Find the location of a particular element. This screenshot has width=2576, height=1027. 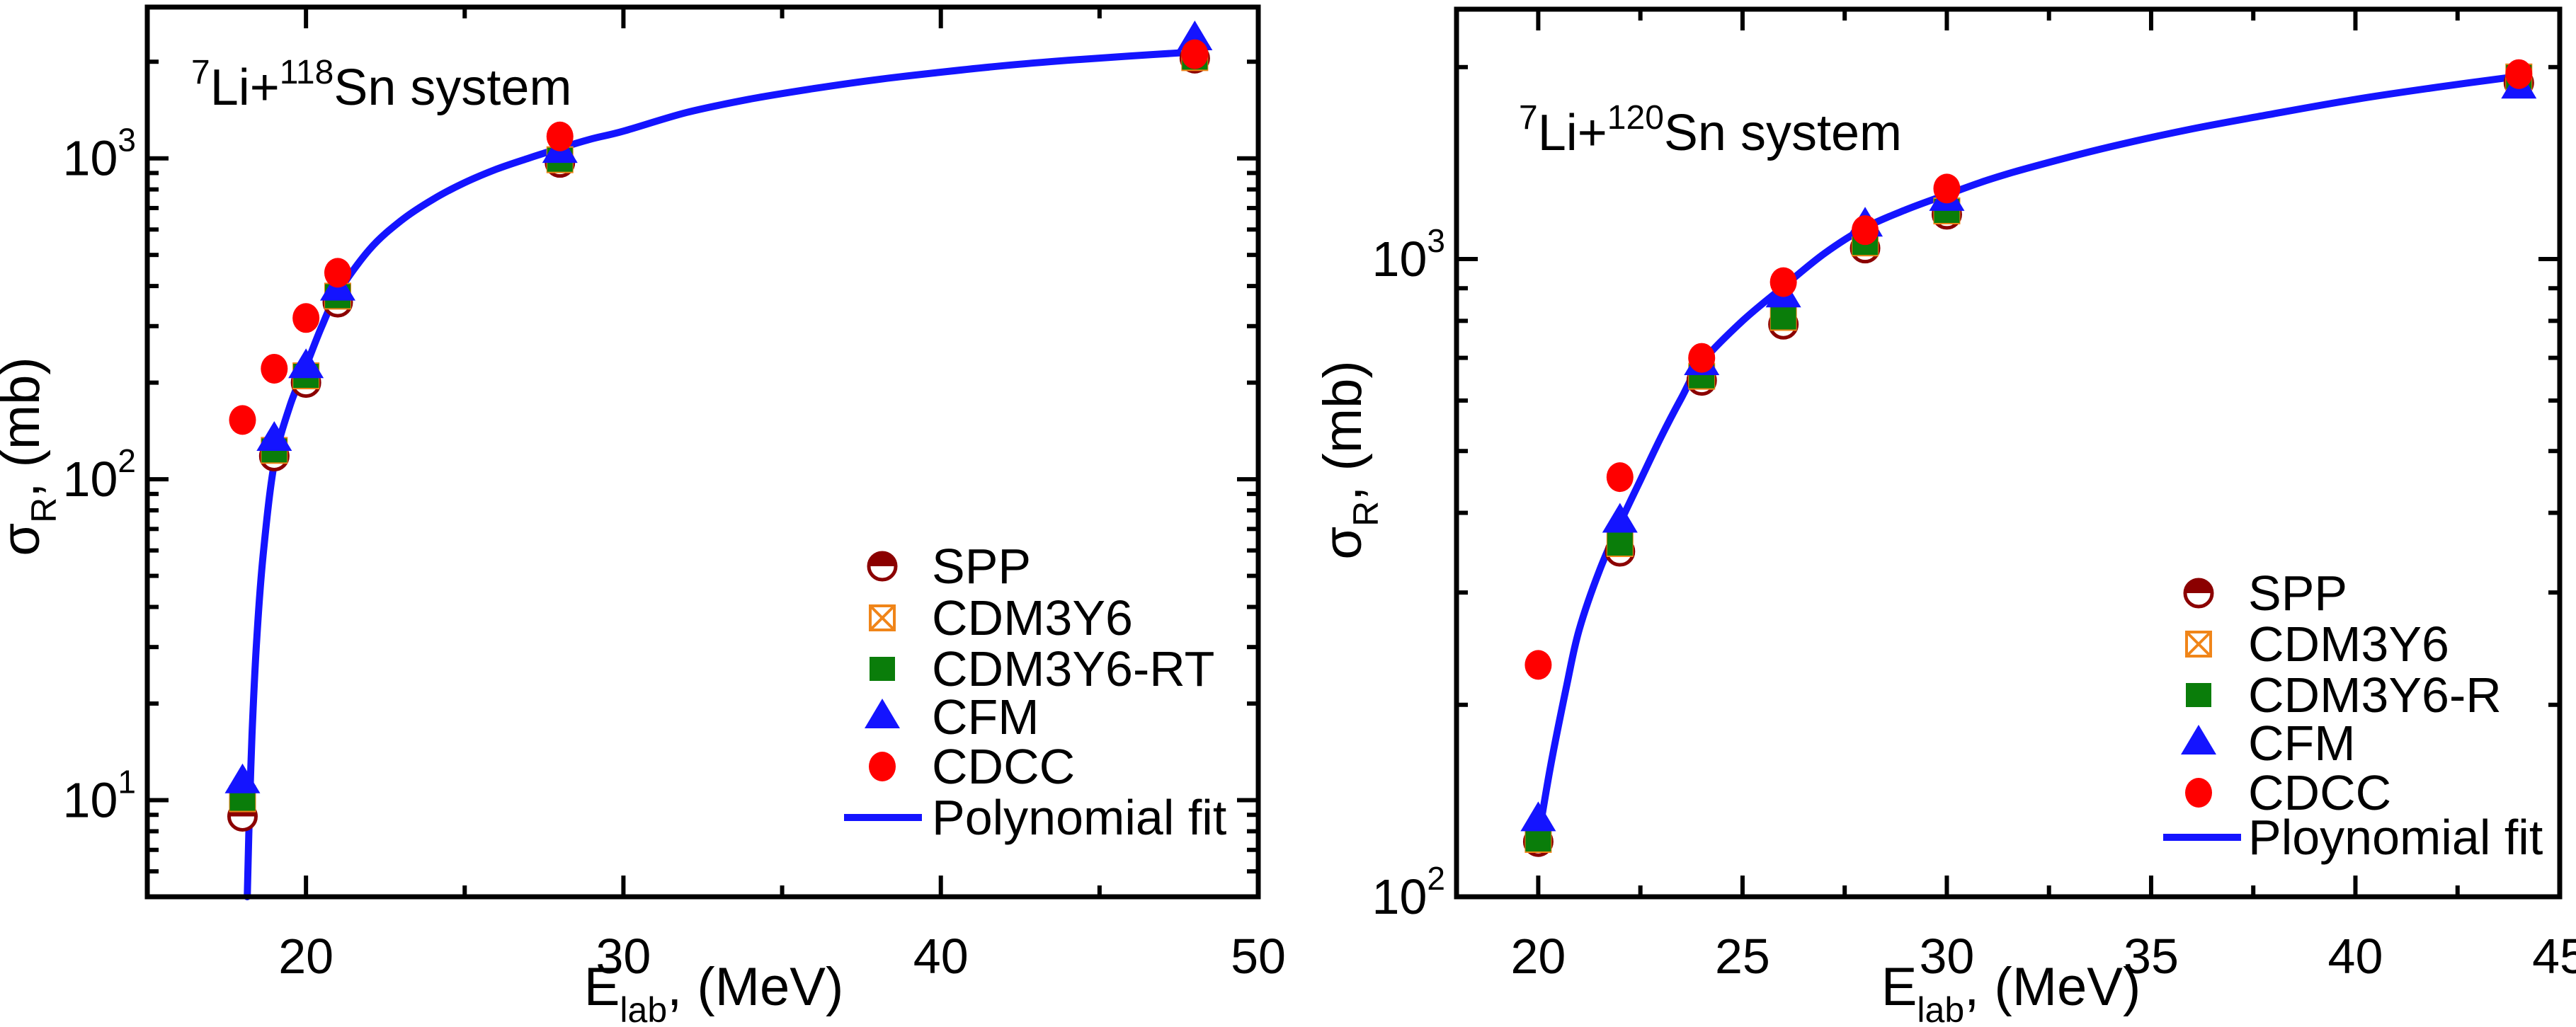

y-tick-labels: 10¹ 10² 10³ is located at coordinates (100, 475).